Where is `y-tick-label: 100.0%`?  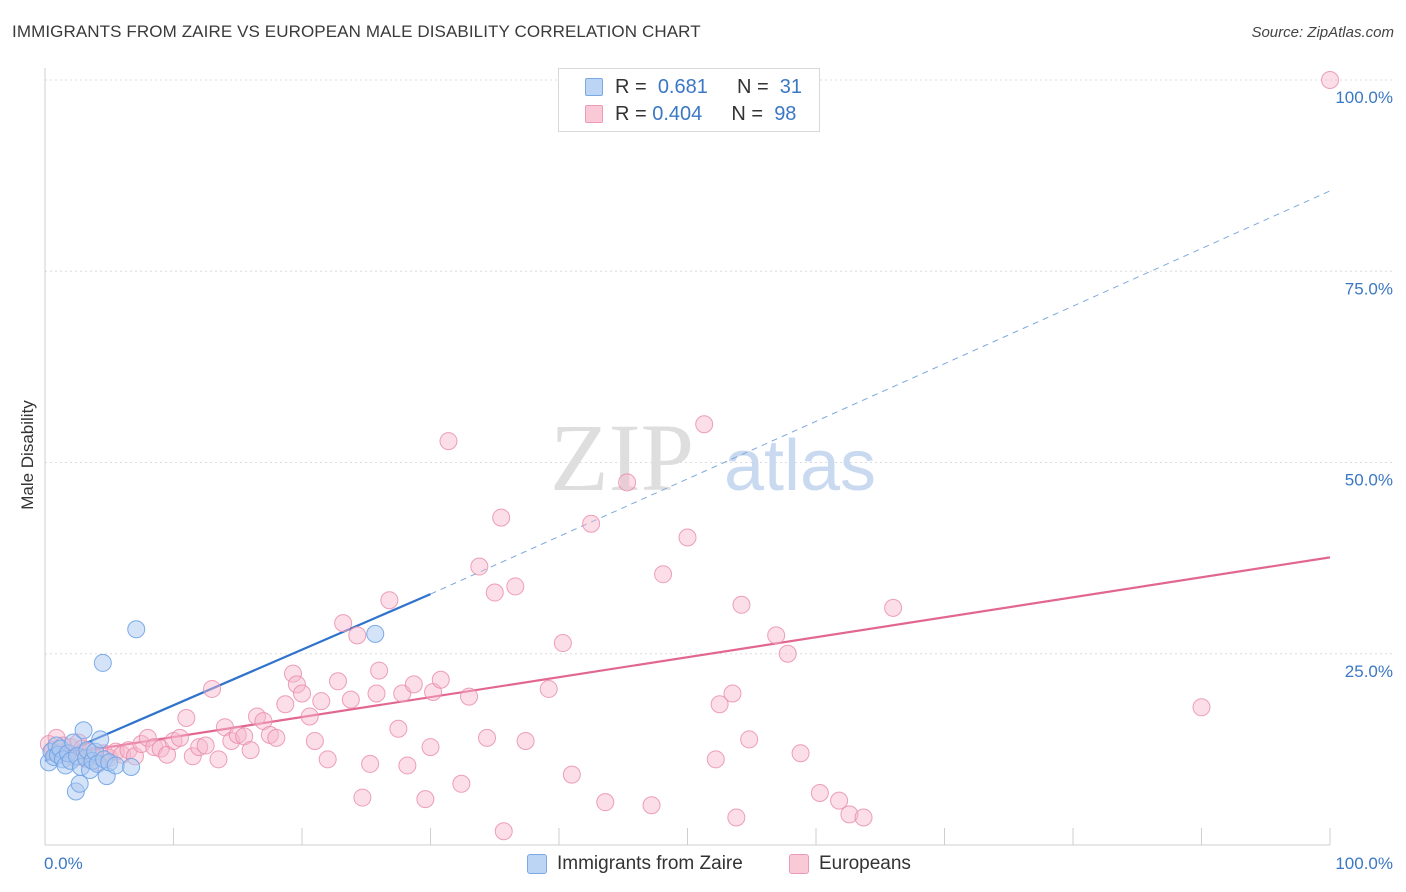
y-tick-label: 100.0% is located at coordinates (1364, 97).